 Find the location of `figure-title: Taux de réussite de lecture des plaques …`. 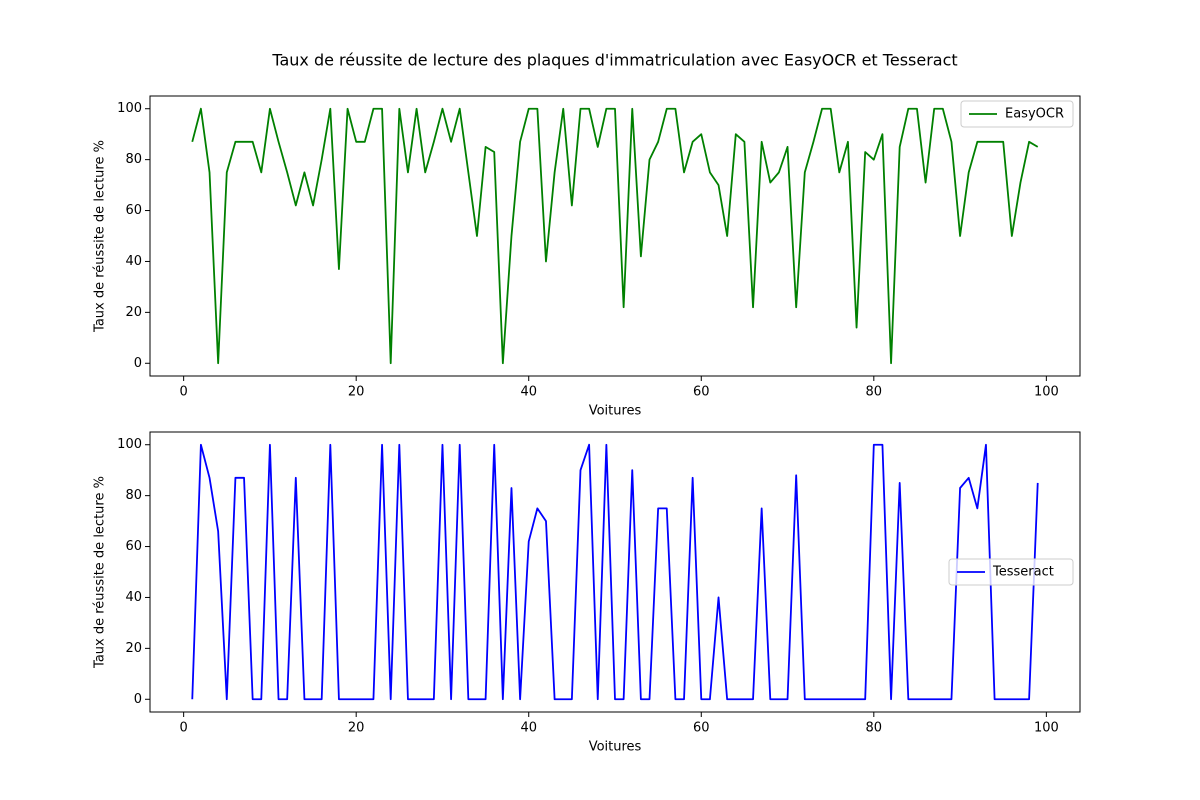

figure-title: Taux de réussite de lecture des plaques … is located at coordinates (614, 60).